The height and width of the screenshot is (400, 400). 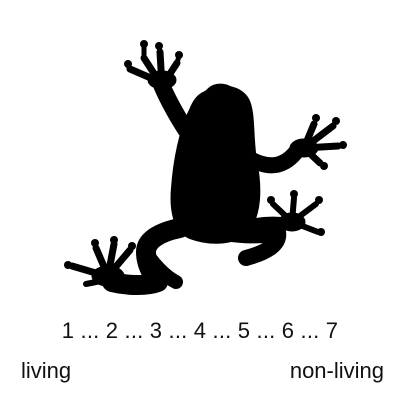 What do you see at coordinates (46, 370) in the screenshot?
I see `scale-left-anchor: living` at bounding box center [46, 370].